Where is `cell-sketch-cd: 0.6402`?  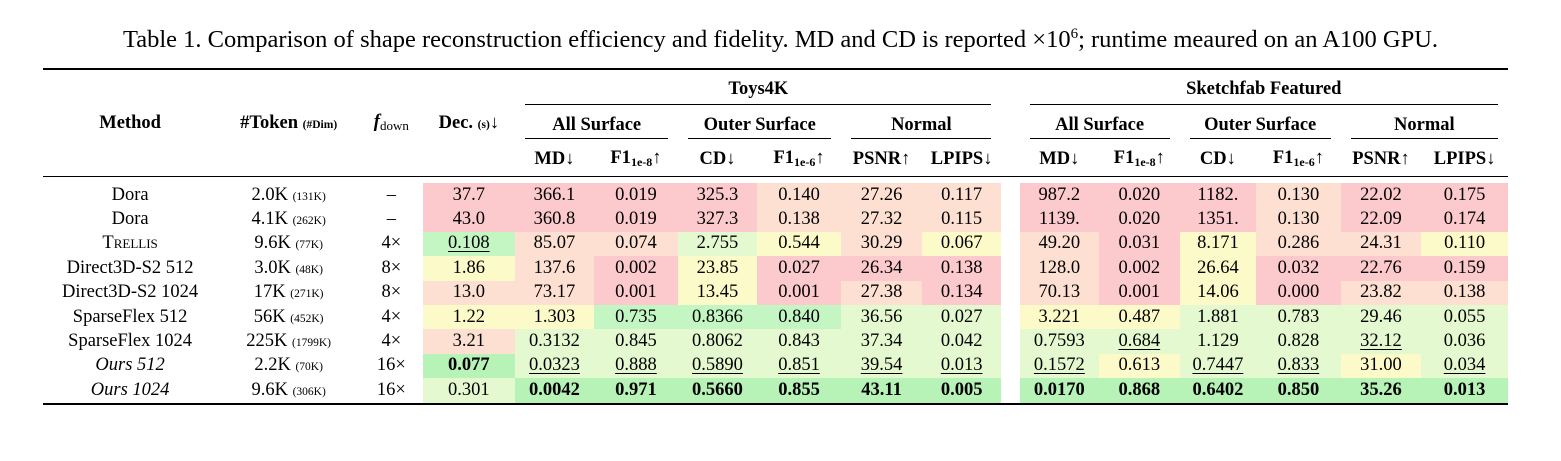
cell-sketch-cd: 0.6402 is located at coordinates (1218, 391).